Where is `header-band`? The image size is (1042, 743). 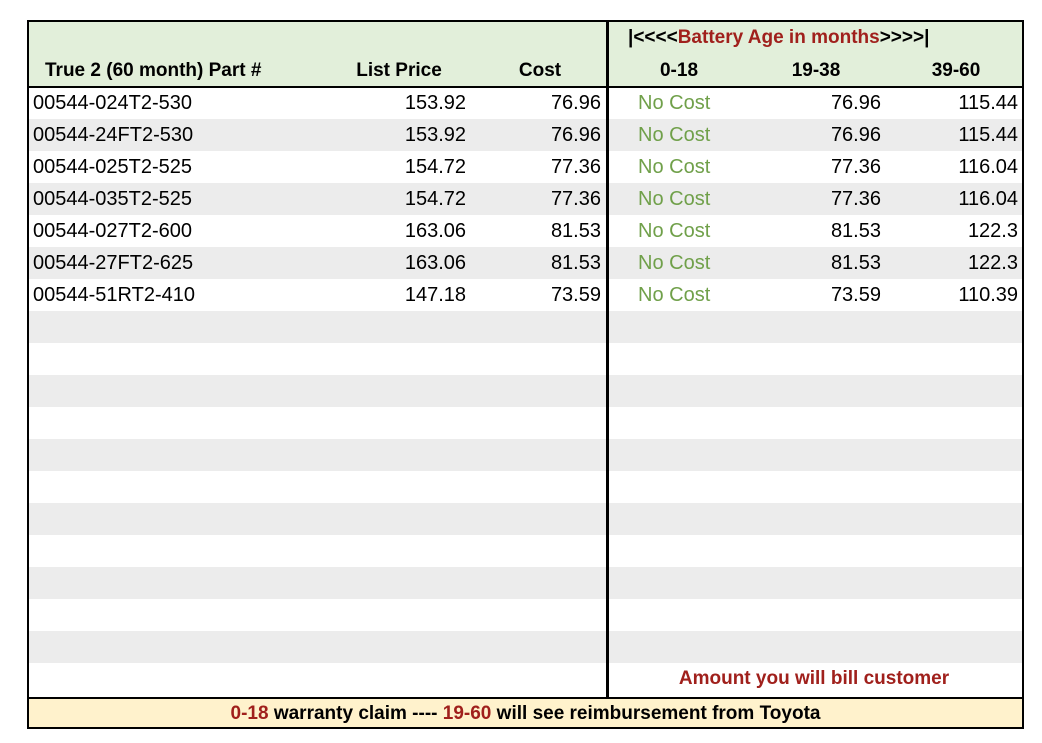 header-band is located at coordinates (525, 55).